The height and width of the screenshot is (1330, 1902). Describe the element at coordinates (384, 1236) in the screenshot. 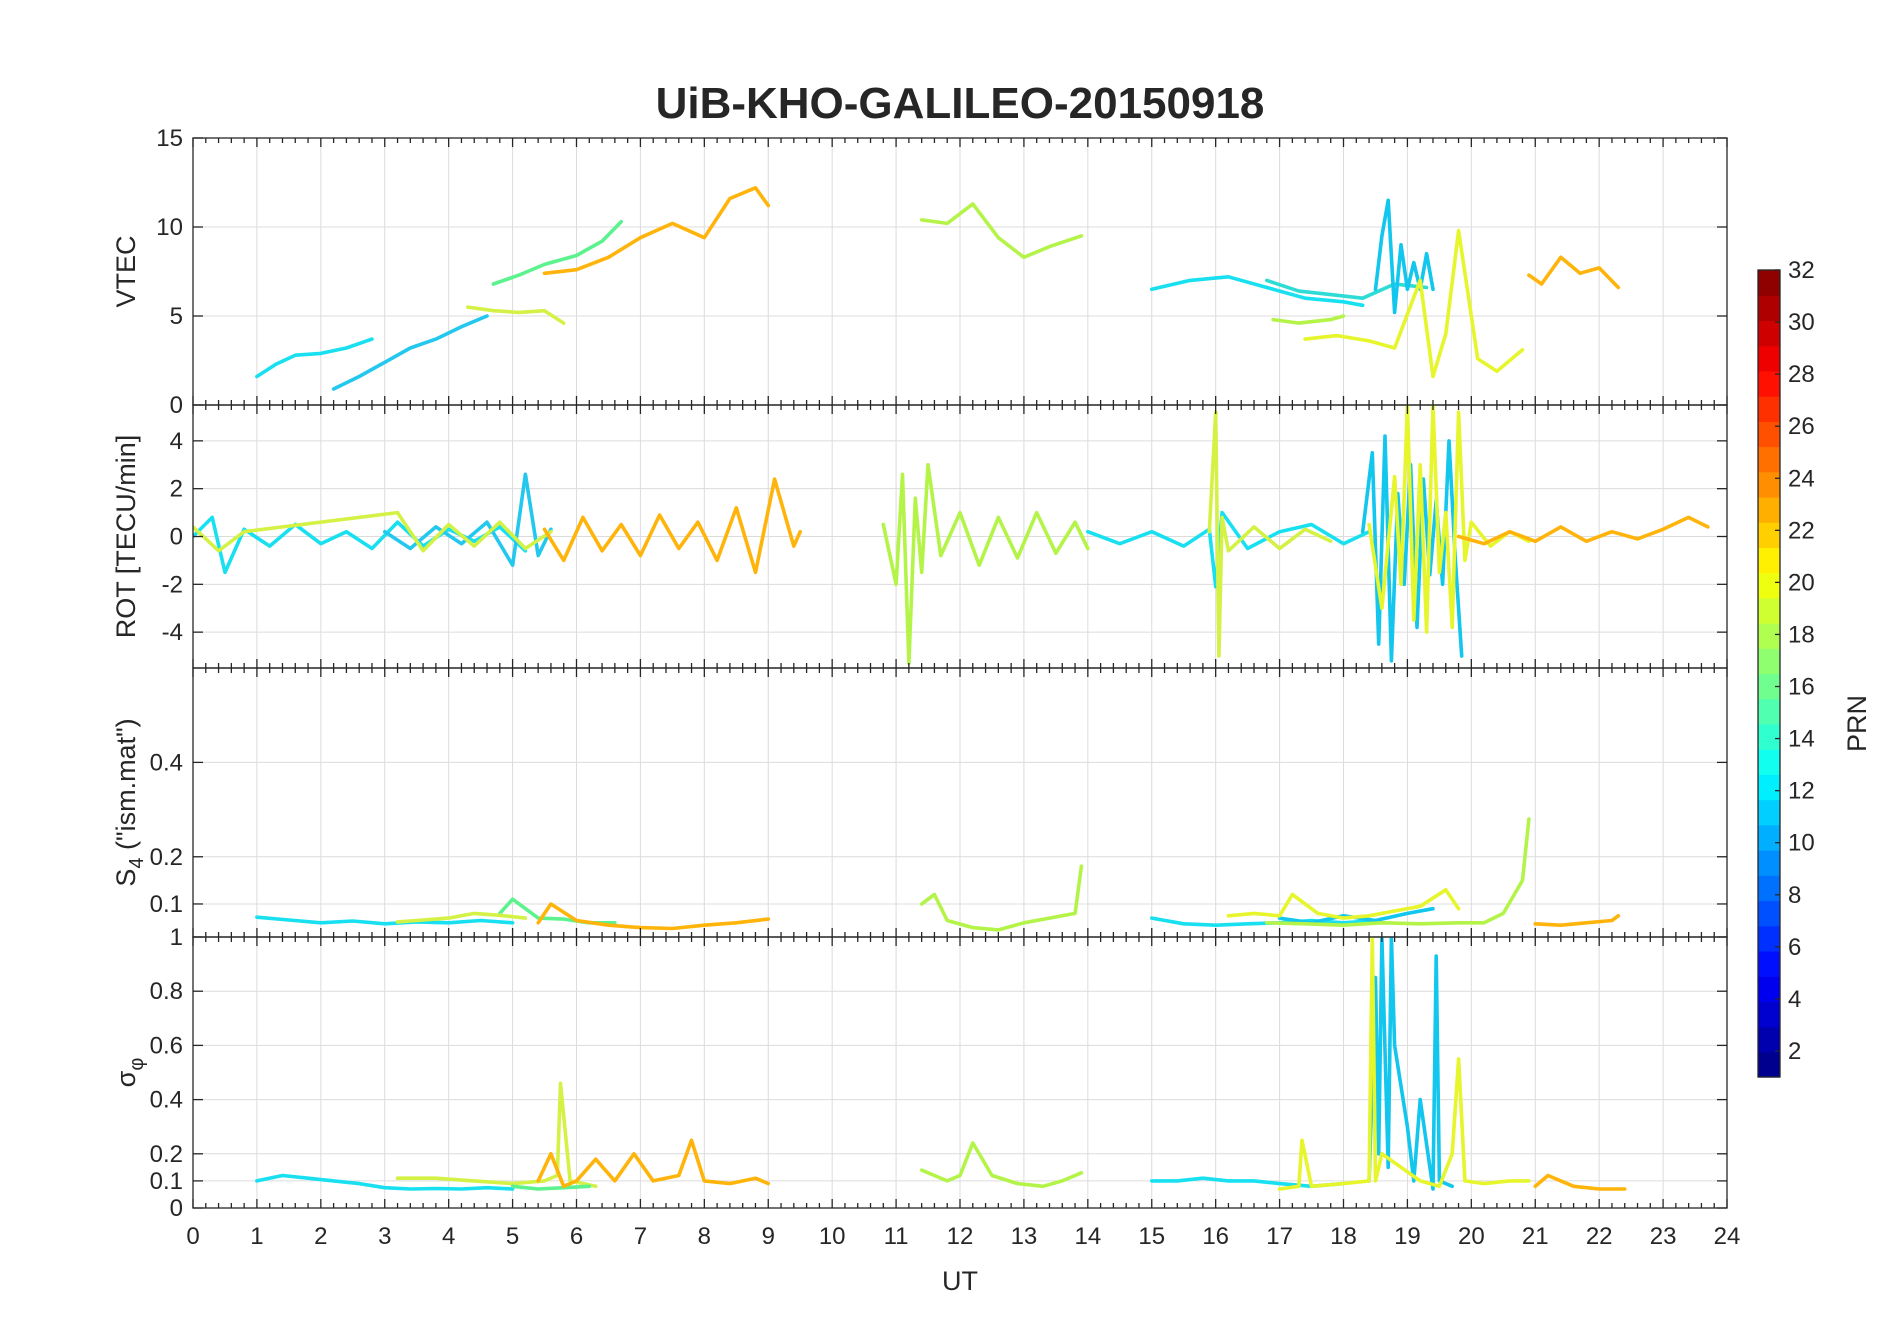

I see `x-tick-label: 3` at that location.